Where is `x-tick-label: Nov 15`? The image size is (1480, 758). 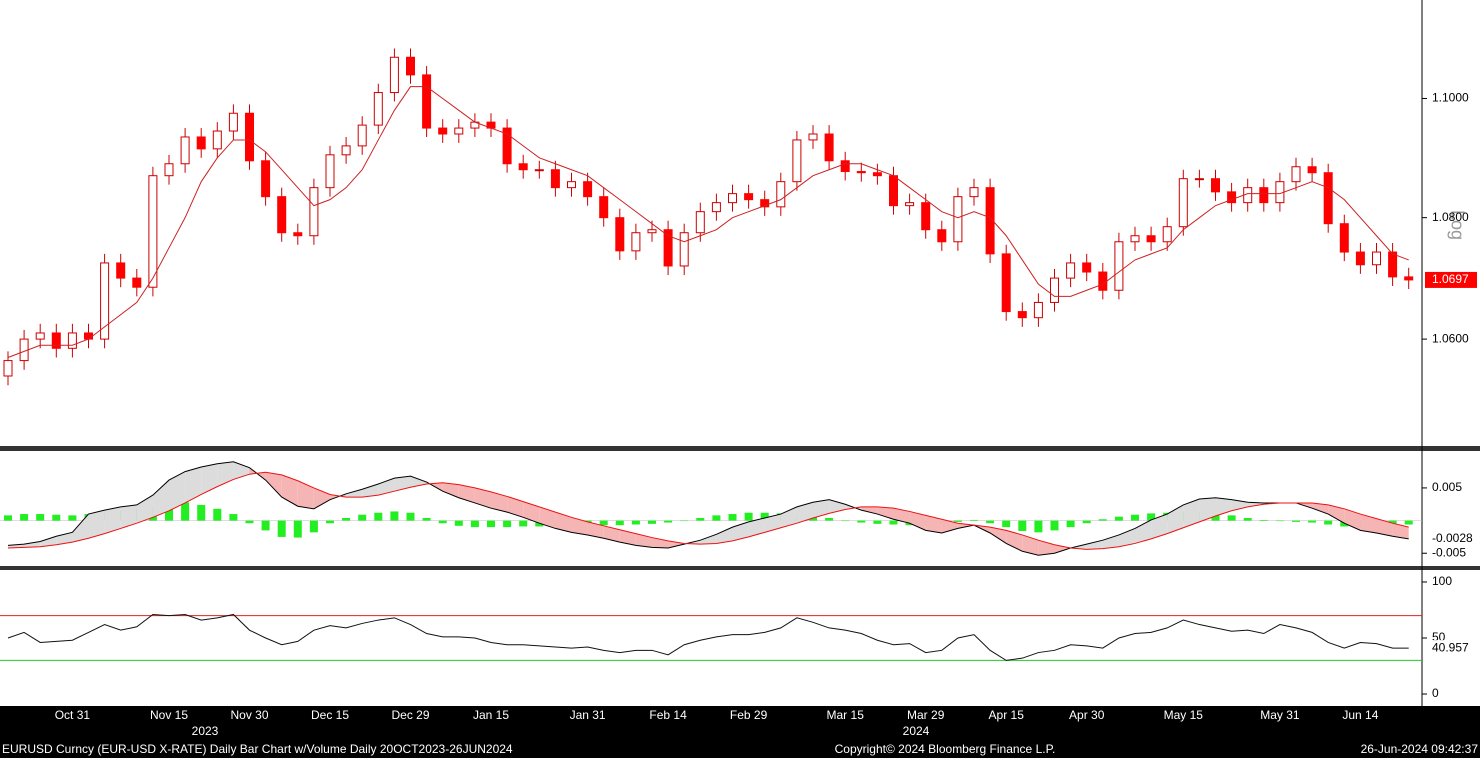
x-tick-label: Nov 15 is located at coordinates (169, 715).